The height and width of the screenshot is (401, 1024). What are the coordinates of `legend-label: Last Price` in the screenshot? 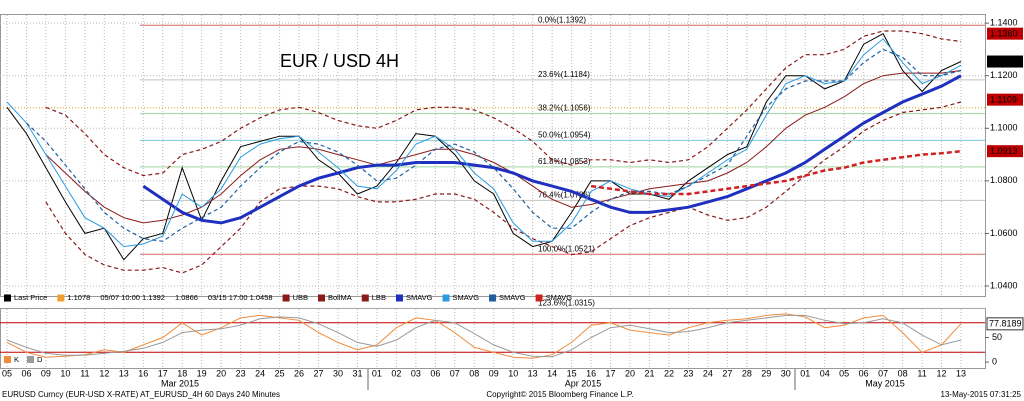 It's located at (30, 297).